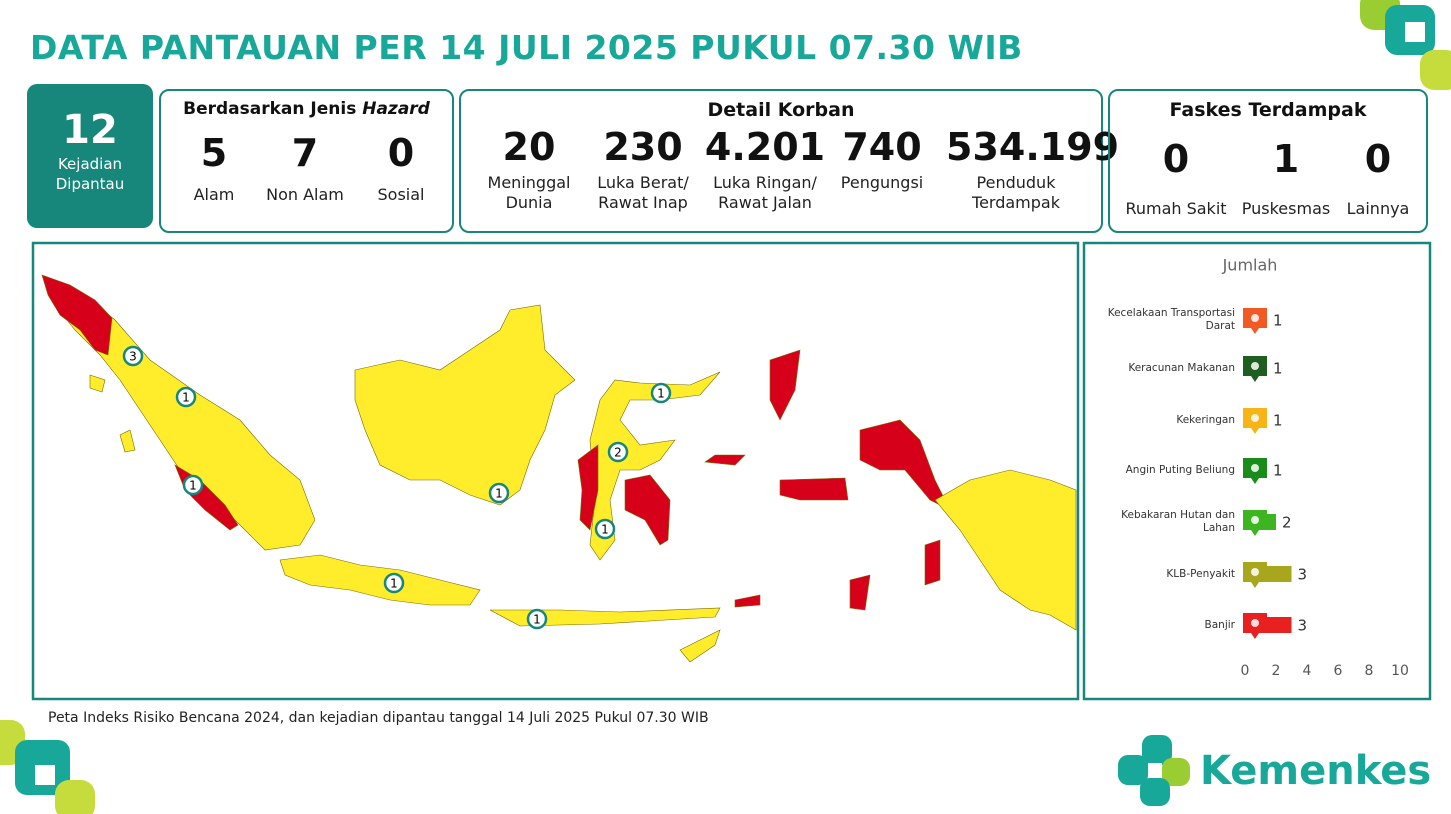  I want to click on hazard-item: 7 Non Alam, so click(305, 167).